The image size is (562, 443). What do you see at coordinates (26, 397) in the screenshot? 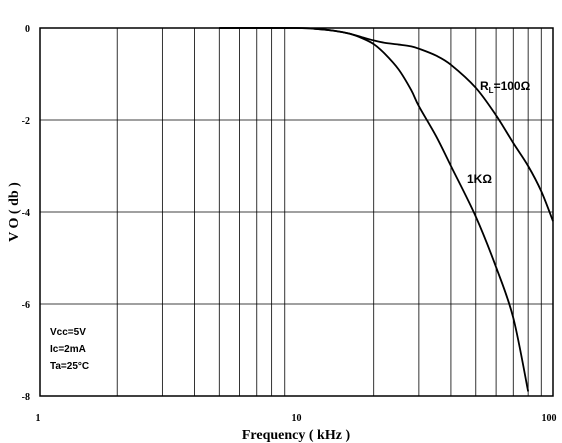
I see `y-tick-label: -8` at bounding box center [26, 397].